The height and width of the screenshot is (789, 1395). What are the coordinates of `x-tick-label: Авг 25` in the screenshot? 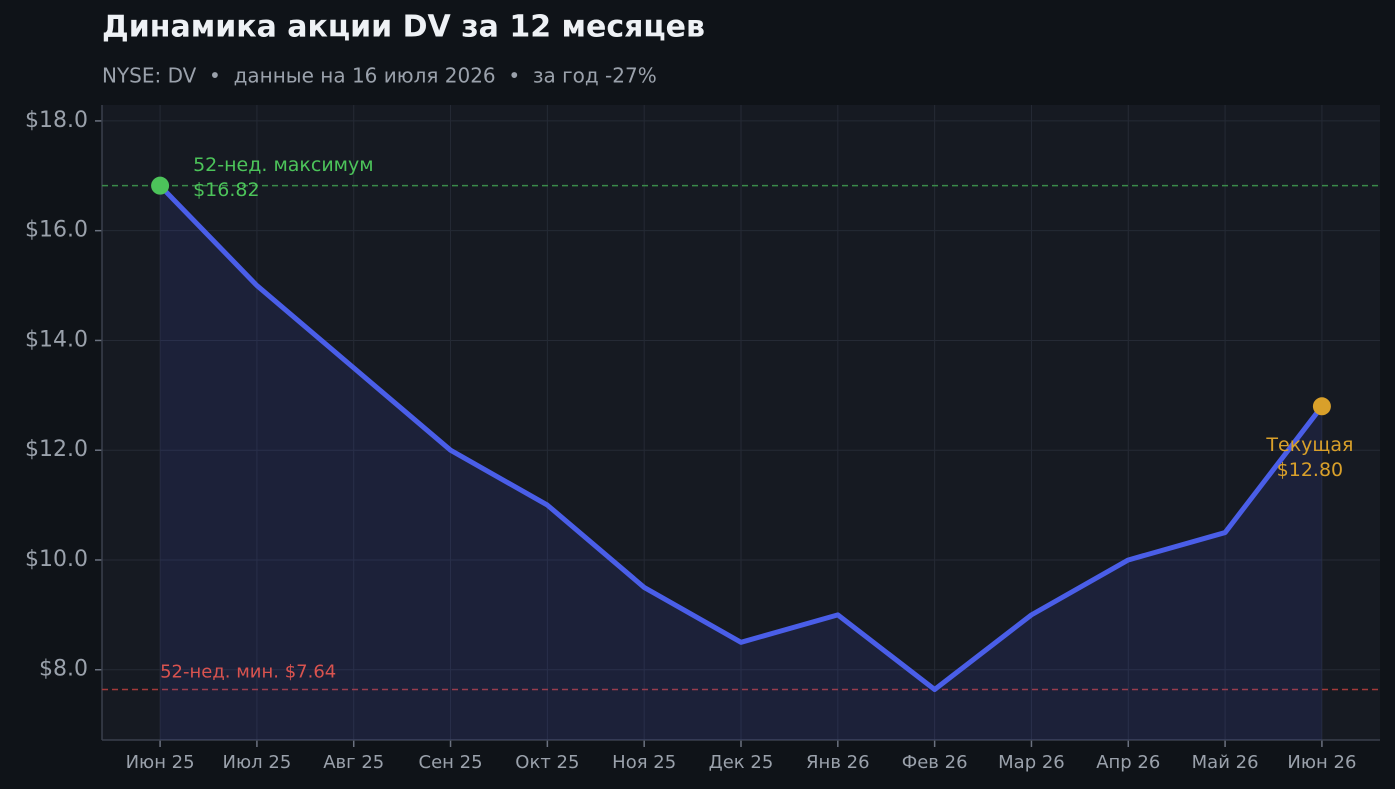 It's located at (353, 762).